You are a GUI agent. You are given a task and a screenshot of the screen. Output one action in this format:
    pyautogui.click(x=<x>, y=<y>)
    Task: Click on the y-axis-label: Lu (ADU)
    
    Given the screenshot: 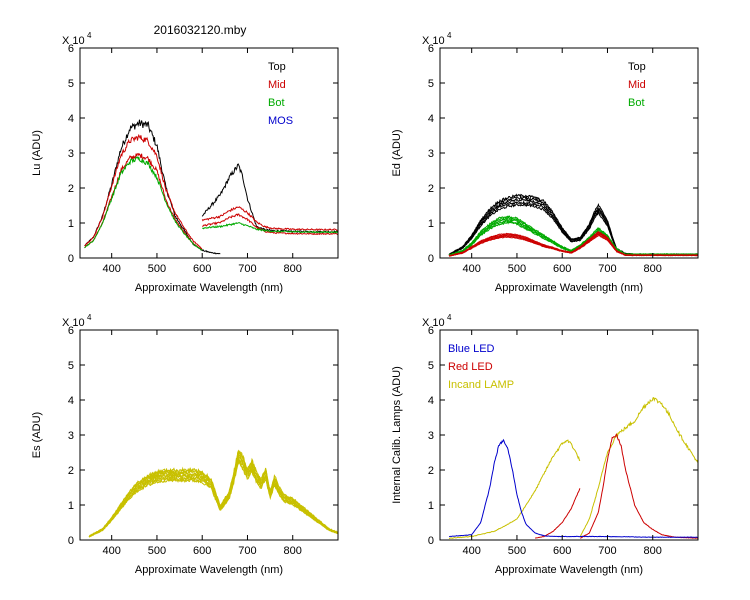 What is the action you would take?
    pyautogui.click(x=37, y=153)
    